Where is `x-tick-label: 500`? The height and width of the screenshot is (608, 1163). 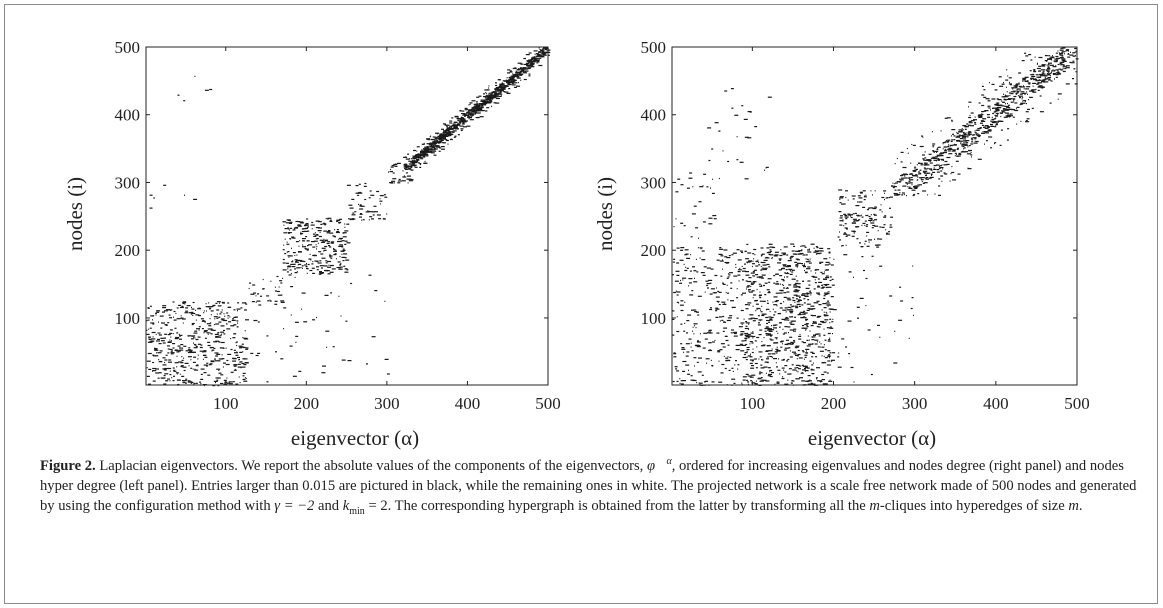 x-tick-label: 500 is located at coordinates (1077, 403).